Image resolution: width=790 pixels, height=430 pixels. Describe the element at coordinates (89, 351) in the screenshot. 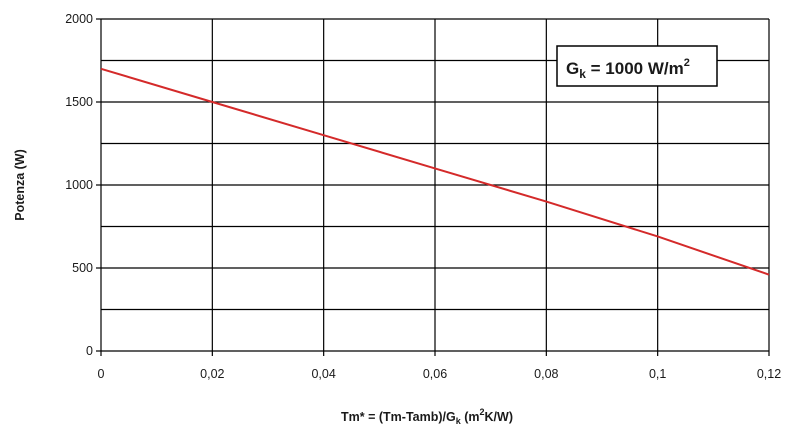

I see `y-tick-label: 0` at that location.